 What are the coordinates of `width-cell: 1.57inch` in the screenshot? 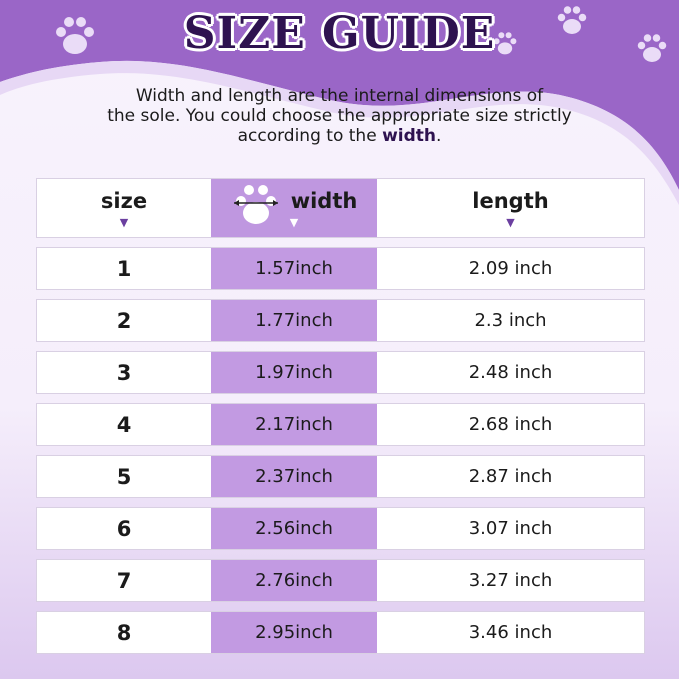 It's located at (294, 268).